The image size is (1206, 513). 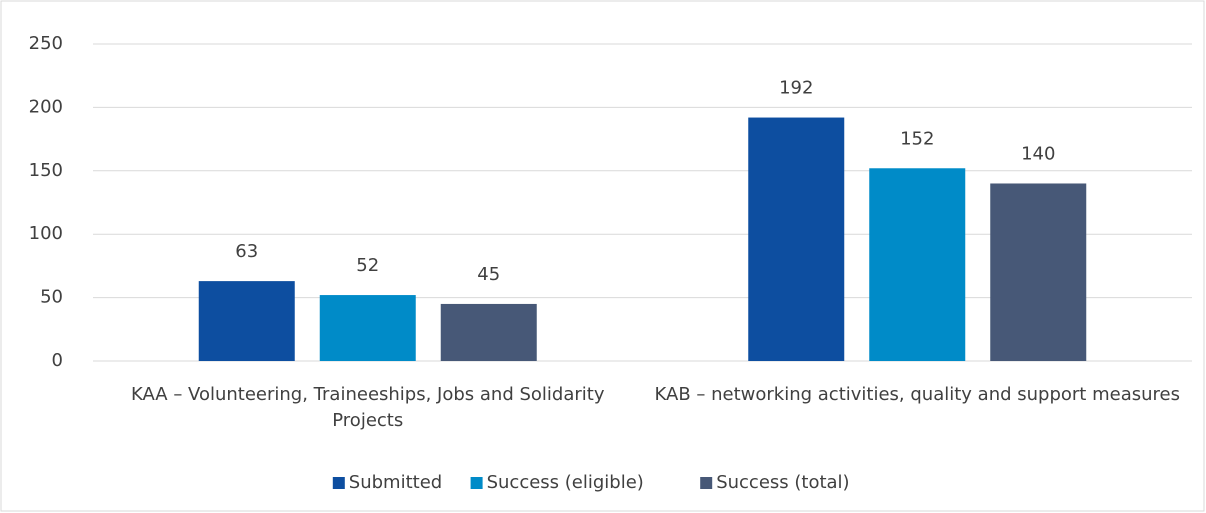 What do you see at coordinates (46, 233) in the screenshot?
I see `y-tick-label: 100` at bounding box center [46, 233].